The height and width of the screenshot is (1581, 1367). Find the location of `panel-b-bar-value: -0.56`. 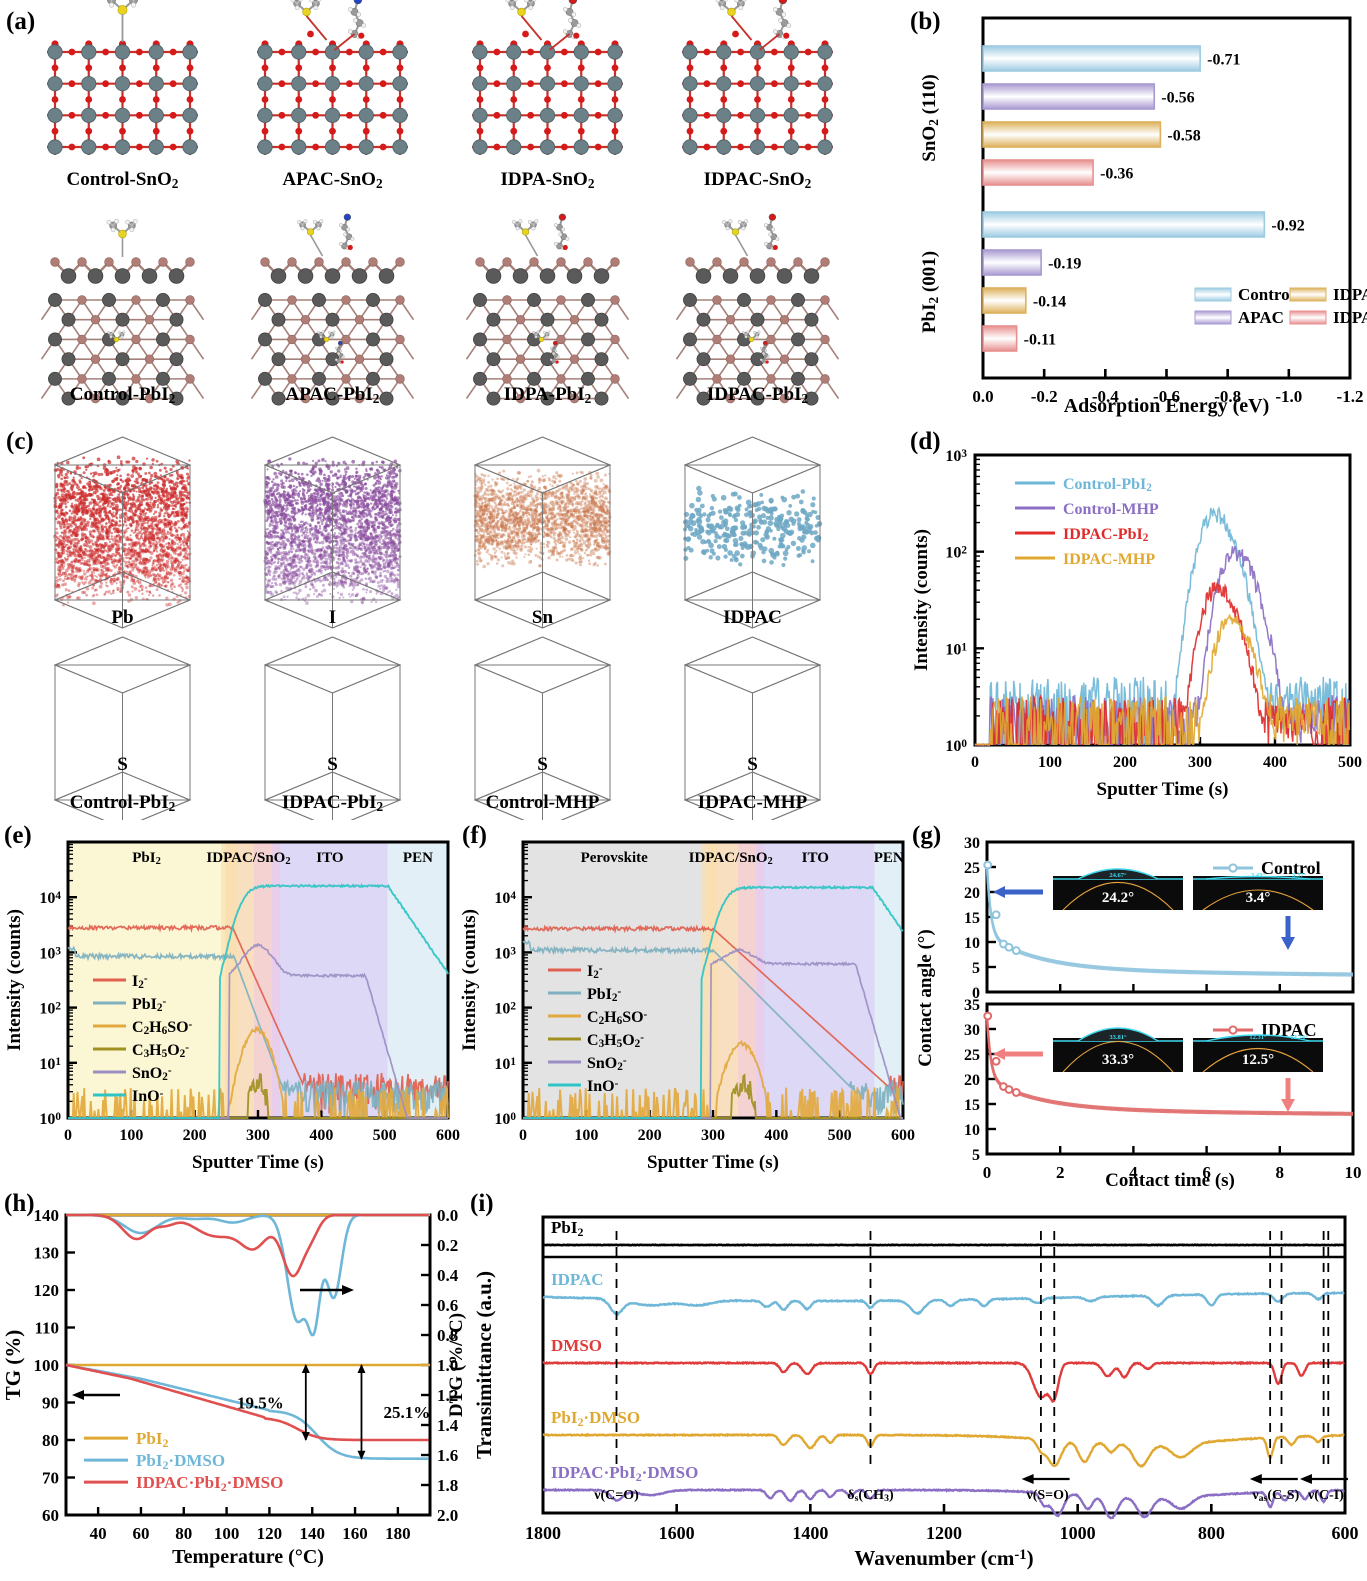

panel-b-bar-value: -0.56 is located at coordinates (1177, 98).